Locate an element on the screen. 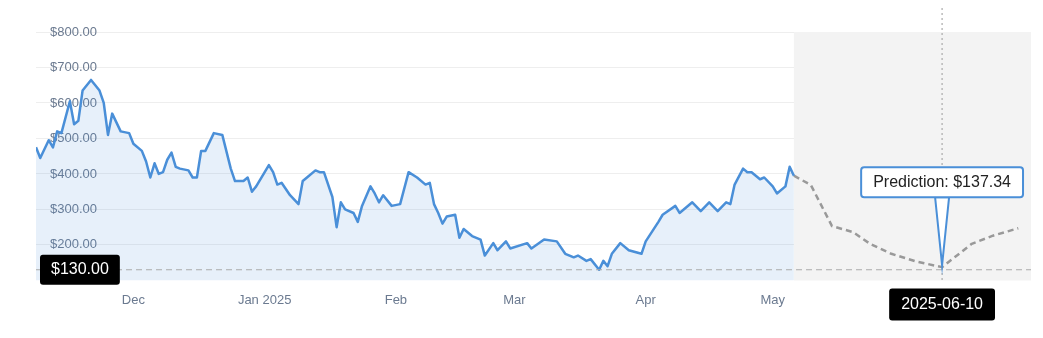  y-tick-label: $700.00 is located at coordinates (73, 67).